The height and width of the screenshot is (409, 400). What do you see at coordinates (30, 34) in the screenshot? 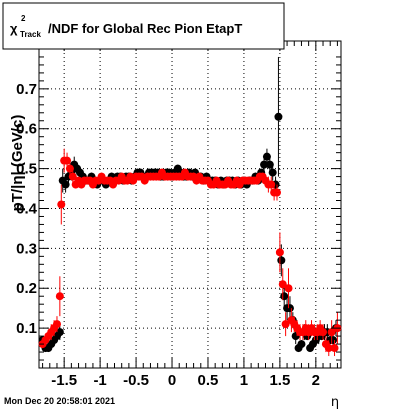
I see `title-sub: Track` at bounding box center [30, 34].